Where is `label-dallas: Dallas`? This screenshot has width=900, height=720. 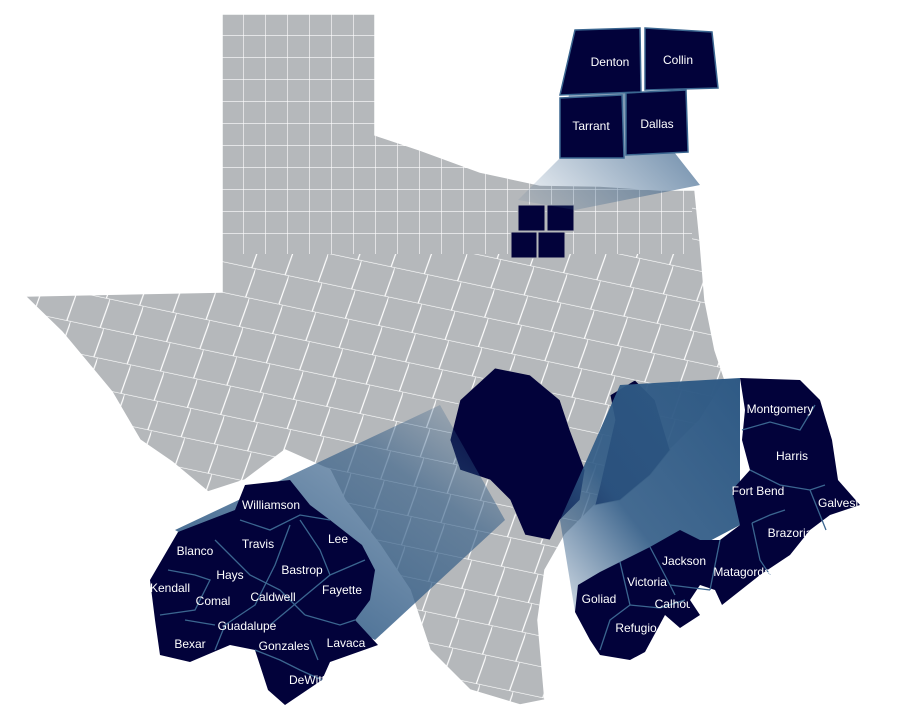 label-dallas: Dallas is located at coordinates (656, 124).